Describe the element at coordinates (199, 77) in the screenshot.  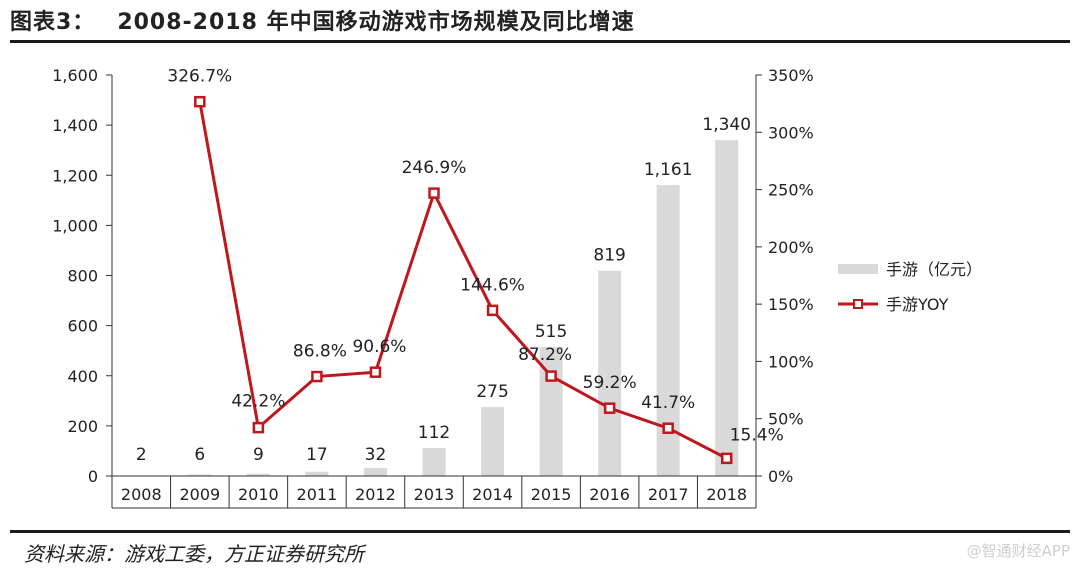
I see `yoy-data-label: 326.7%` at that location.